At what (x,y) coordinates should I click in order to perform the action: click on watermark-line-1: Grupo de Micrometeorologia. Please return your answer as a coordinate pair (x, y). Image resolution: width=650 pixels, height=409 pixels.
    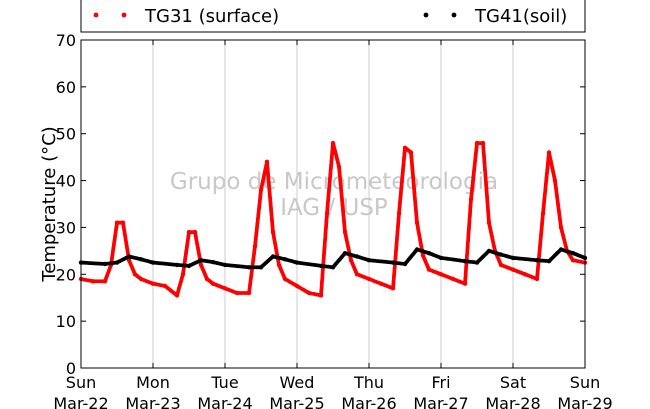
    Looking at the image, I should click on (334, 182).